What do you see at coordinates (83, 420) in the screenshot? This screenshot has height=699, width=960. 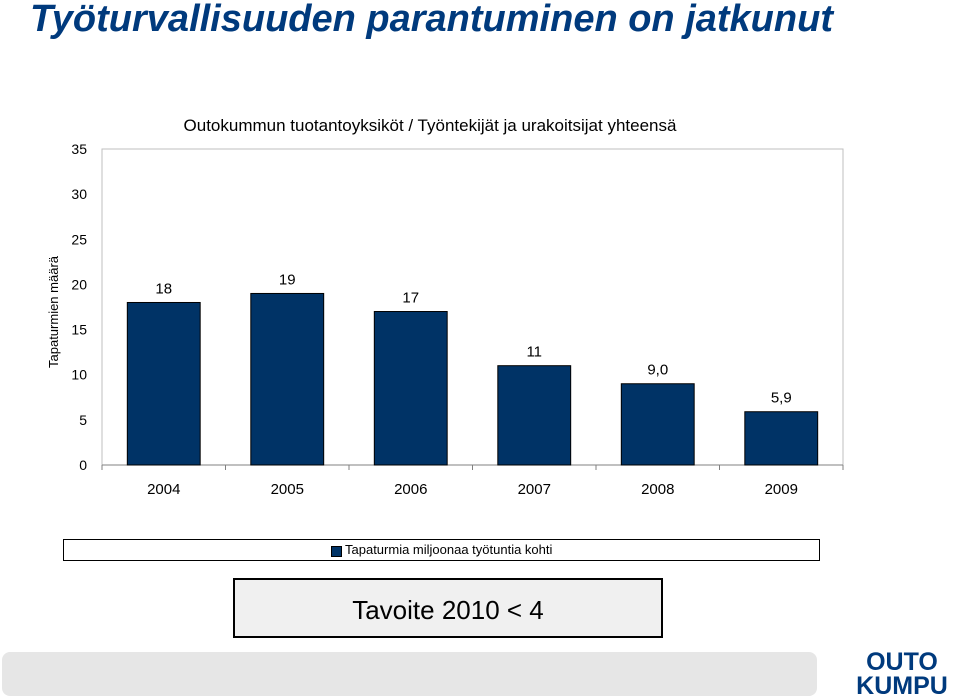 I see `y-tick-label: 5` at bounding box center [83, 420].